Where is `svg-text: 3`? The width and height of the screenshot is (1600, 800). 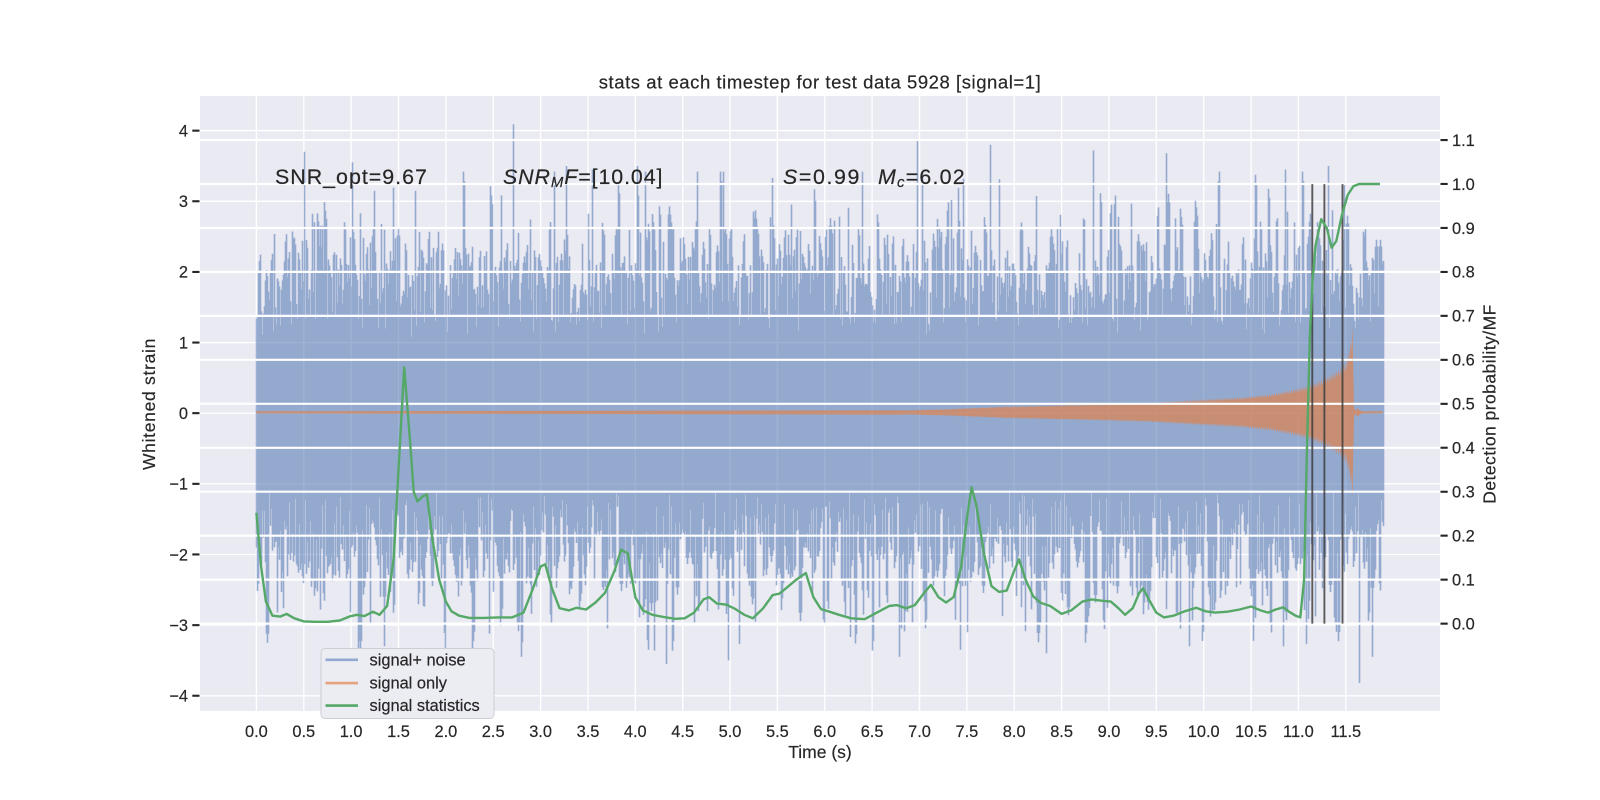 svg-text: 3 is located at coordinates (183, 202).